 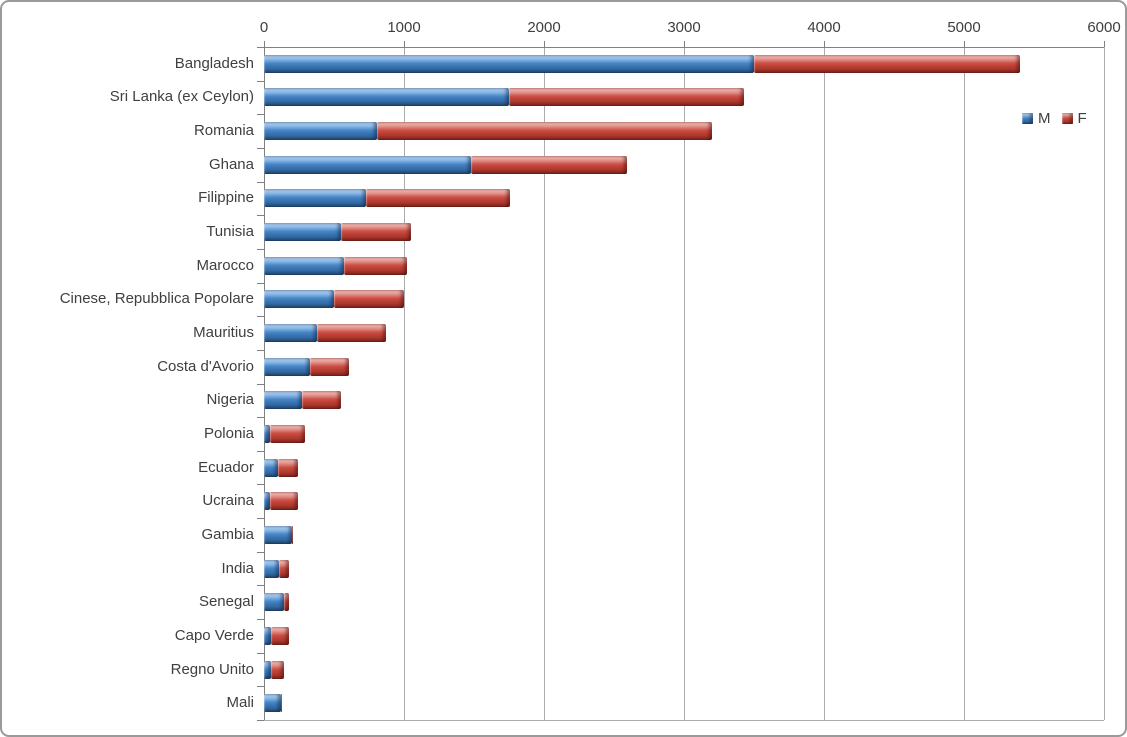 I want to click on category-label: Polonia, so click(x=228, y=433).